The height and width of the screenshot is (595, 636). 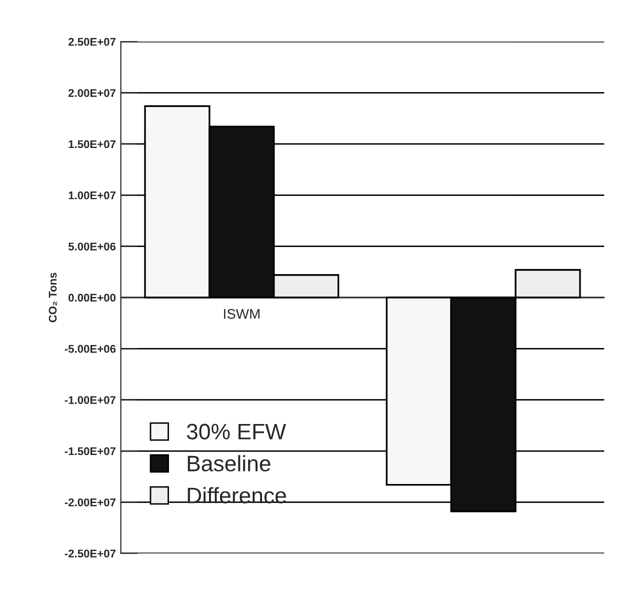 I want to click on y-tick-label: 0.00E+00, so click(x=92, y=298).